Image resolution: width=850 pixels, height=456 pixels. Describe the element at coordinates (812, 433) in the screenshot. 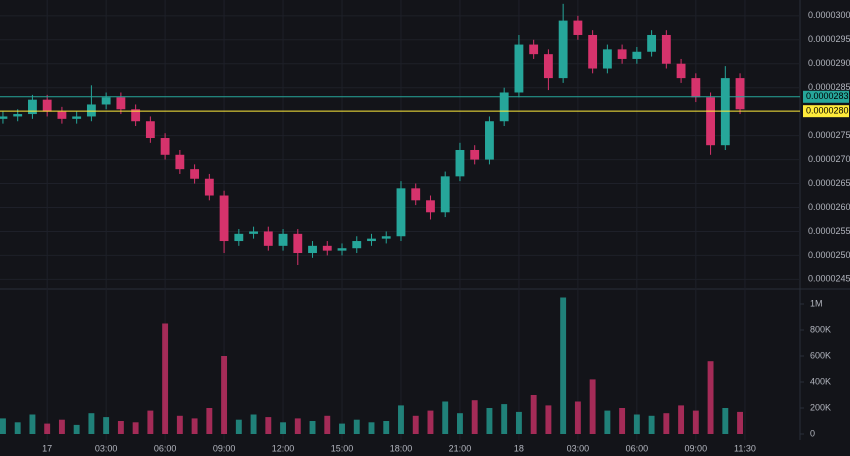

I see `volume-tick-label: 0` at that location.